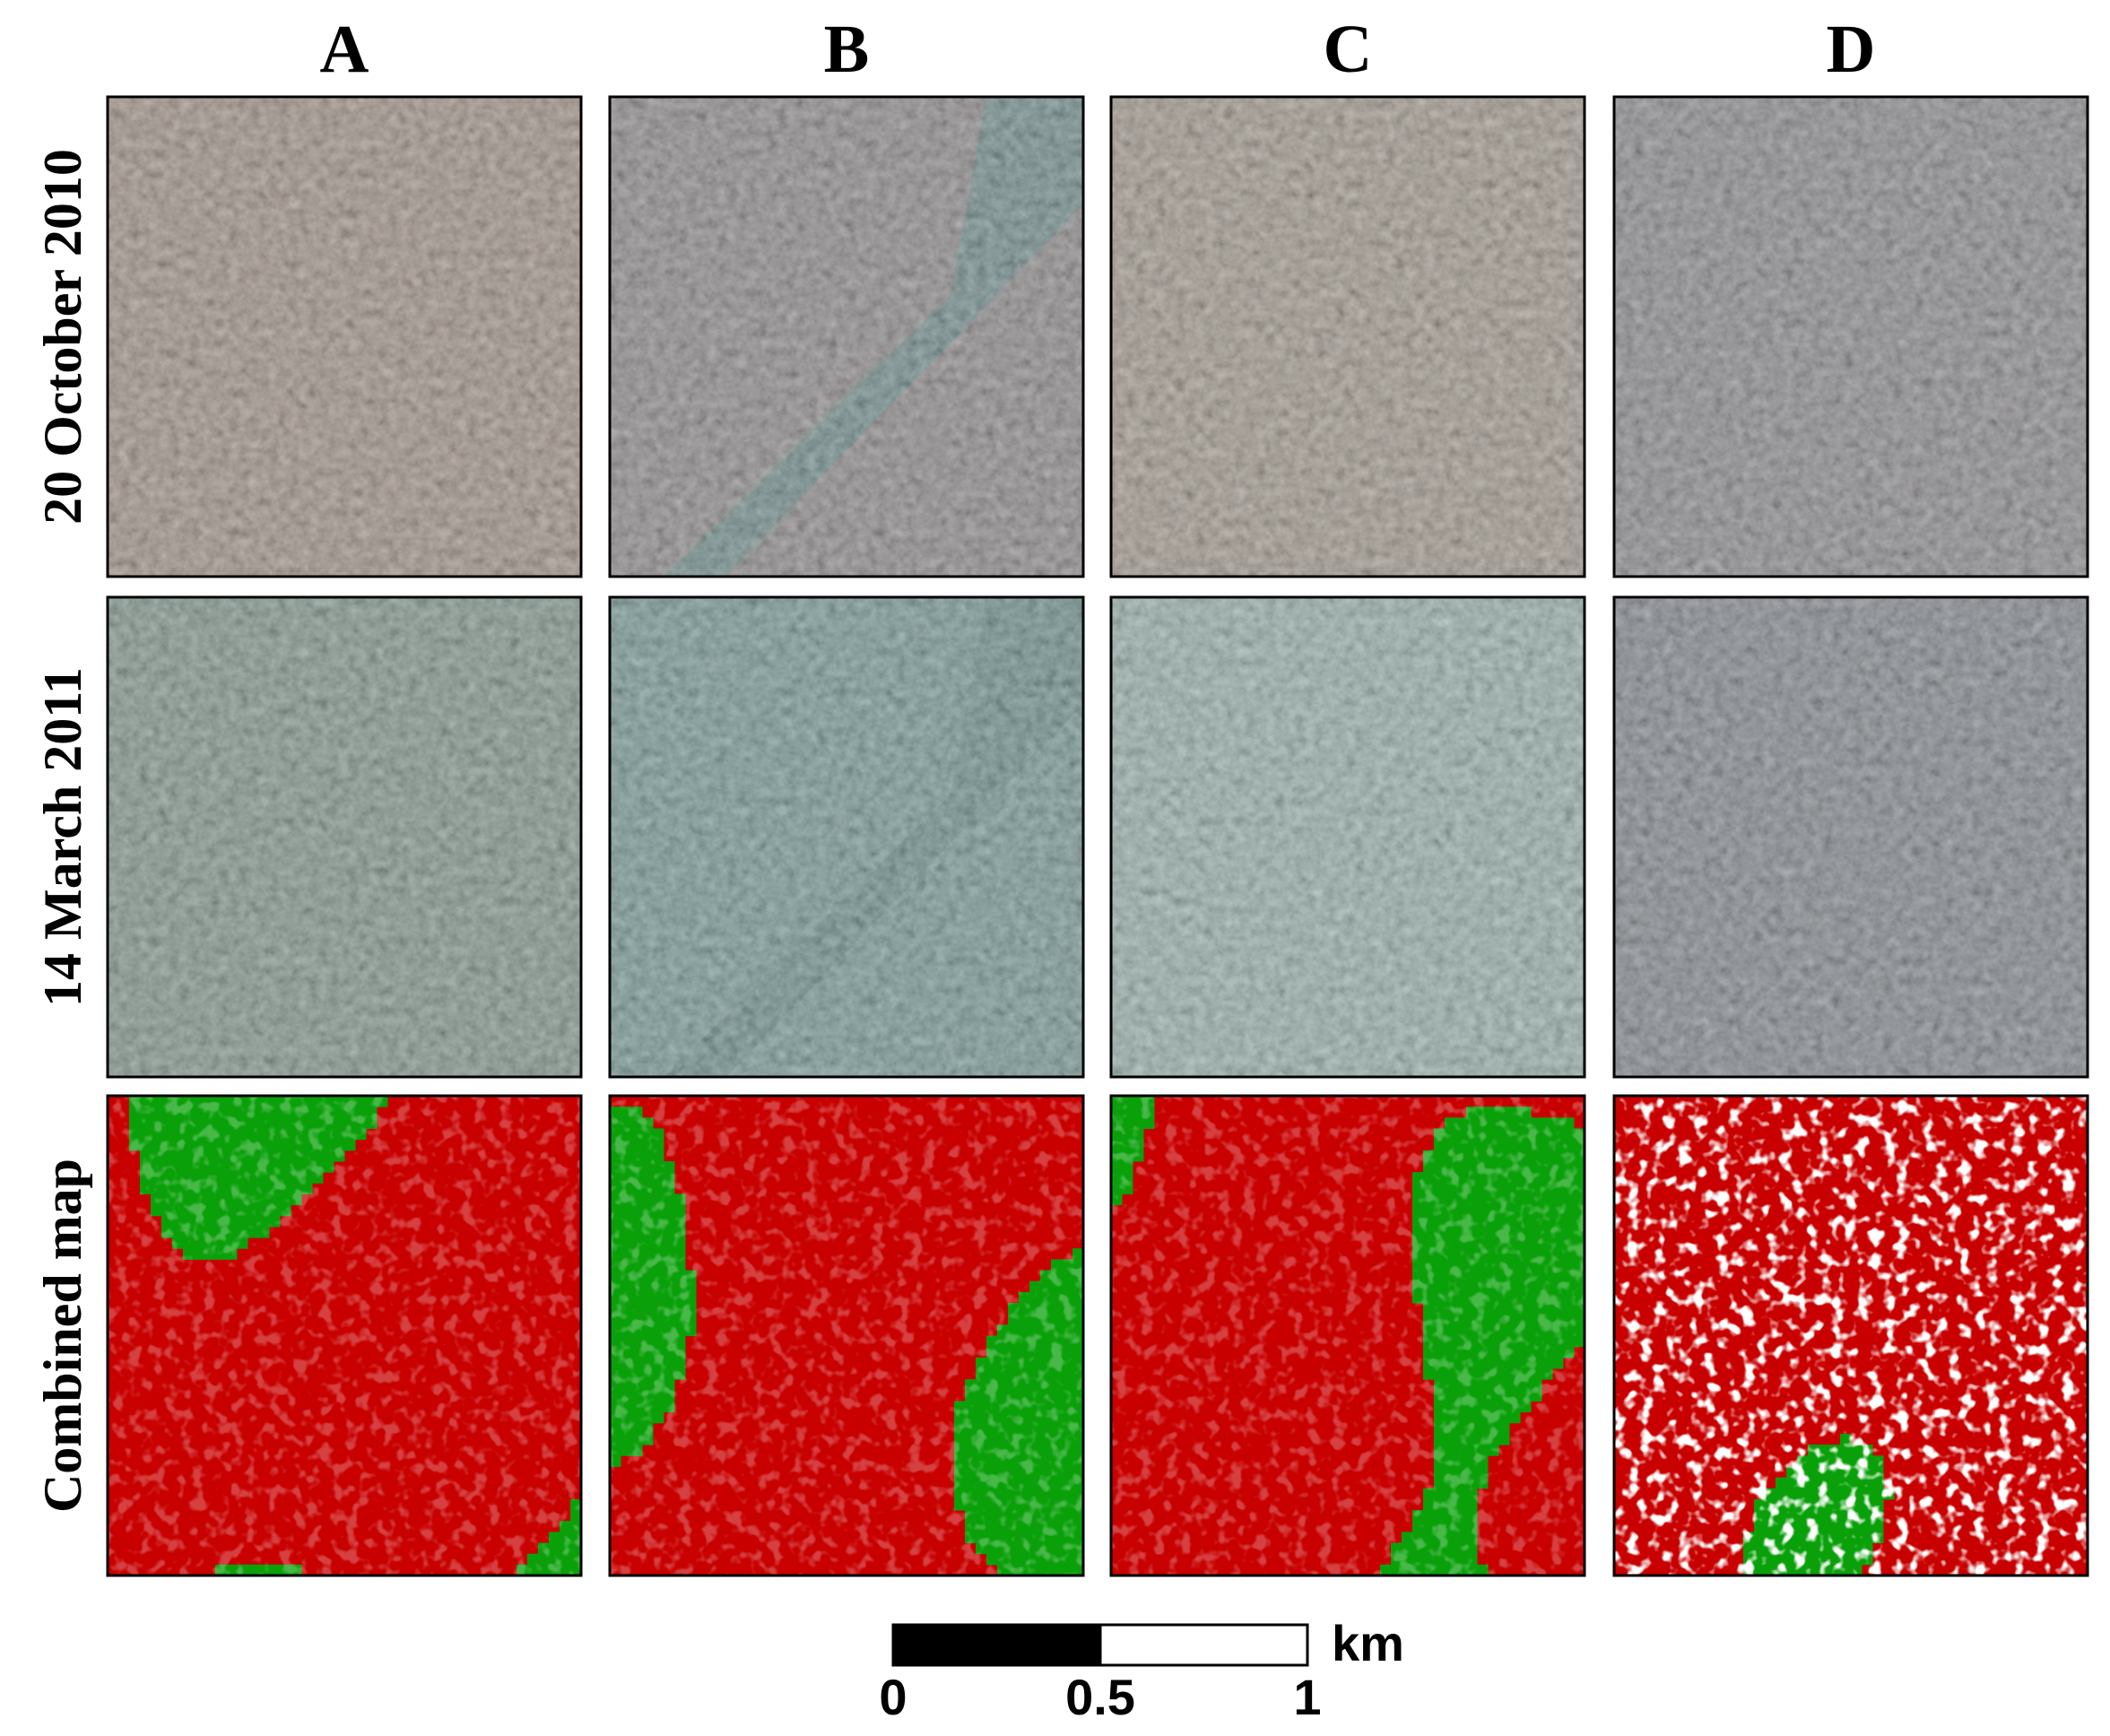  What do you see at coordinates (63, 837) in the screenshot?
I see `row-label: 14 March 2011` at bounding box center [63, 837].